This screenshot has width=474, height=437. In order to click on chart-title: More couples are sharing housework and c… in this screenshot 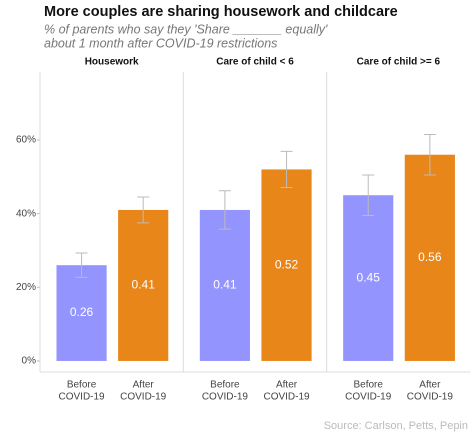, I will do `click(221, 12)`.